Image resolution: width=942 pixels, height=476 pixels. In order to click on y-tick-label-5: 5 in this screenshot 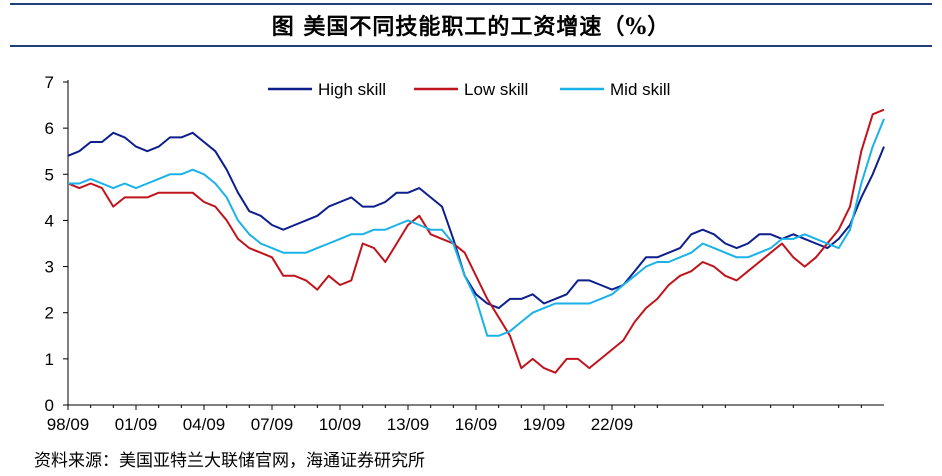, I will do `click(49, 174)`.